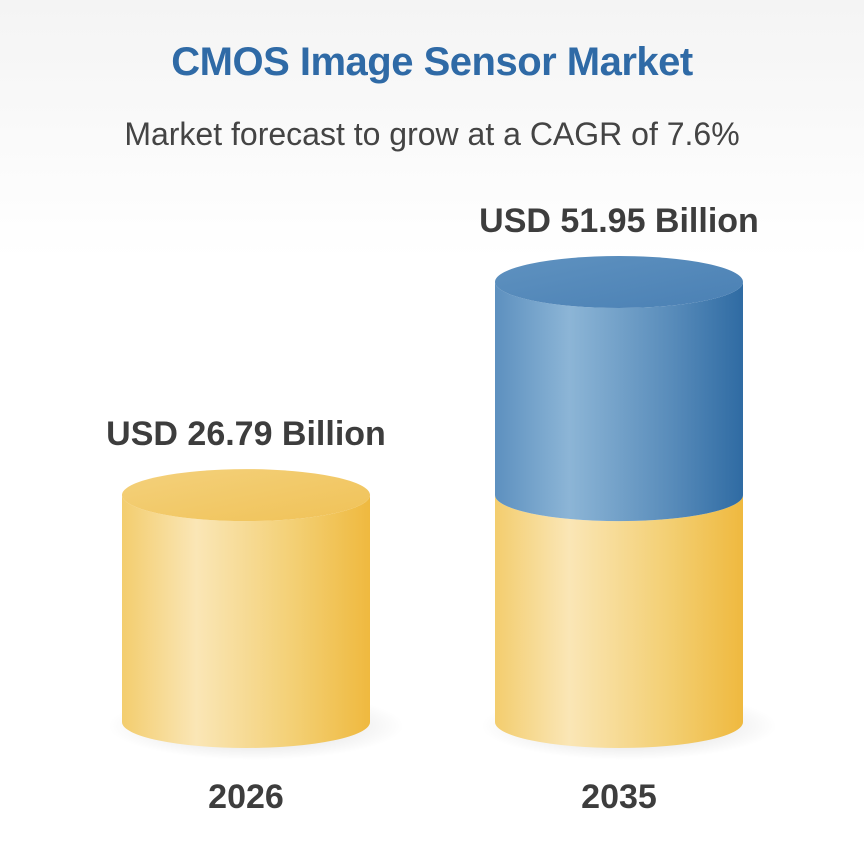 Image resolution: width=864 pixels, height=864 pixels. Describe the element at coordinates (619, 281) in the screenshot. I see `bar-top-2035` at that location.